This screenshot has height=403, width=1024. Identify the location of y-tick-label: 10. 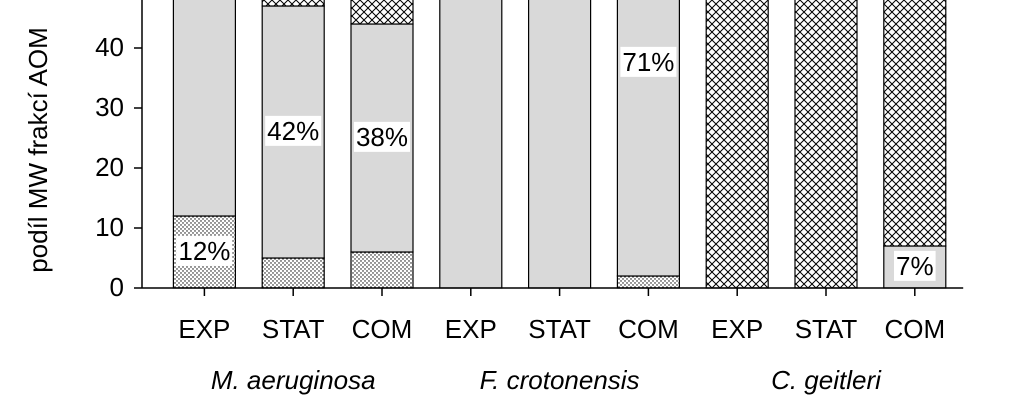
(109, 227).